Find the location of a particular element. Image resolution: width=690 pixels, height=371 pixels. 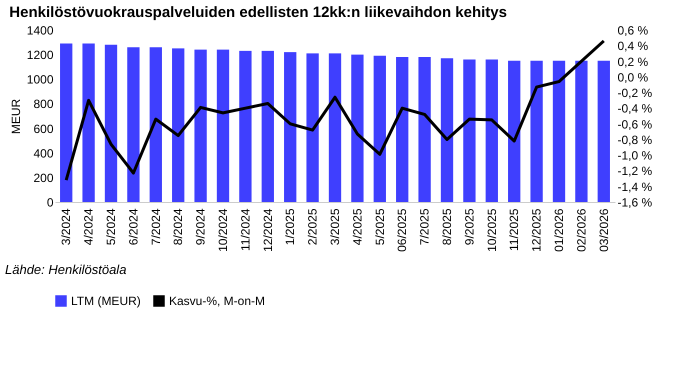

y2-tick-label: -1,0 % is located at coordinates (635, 155).